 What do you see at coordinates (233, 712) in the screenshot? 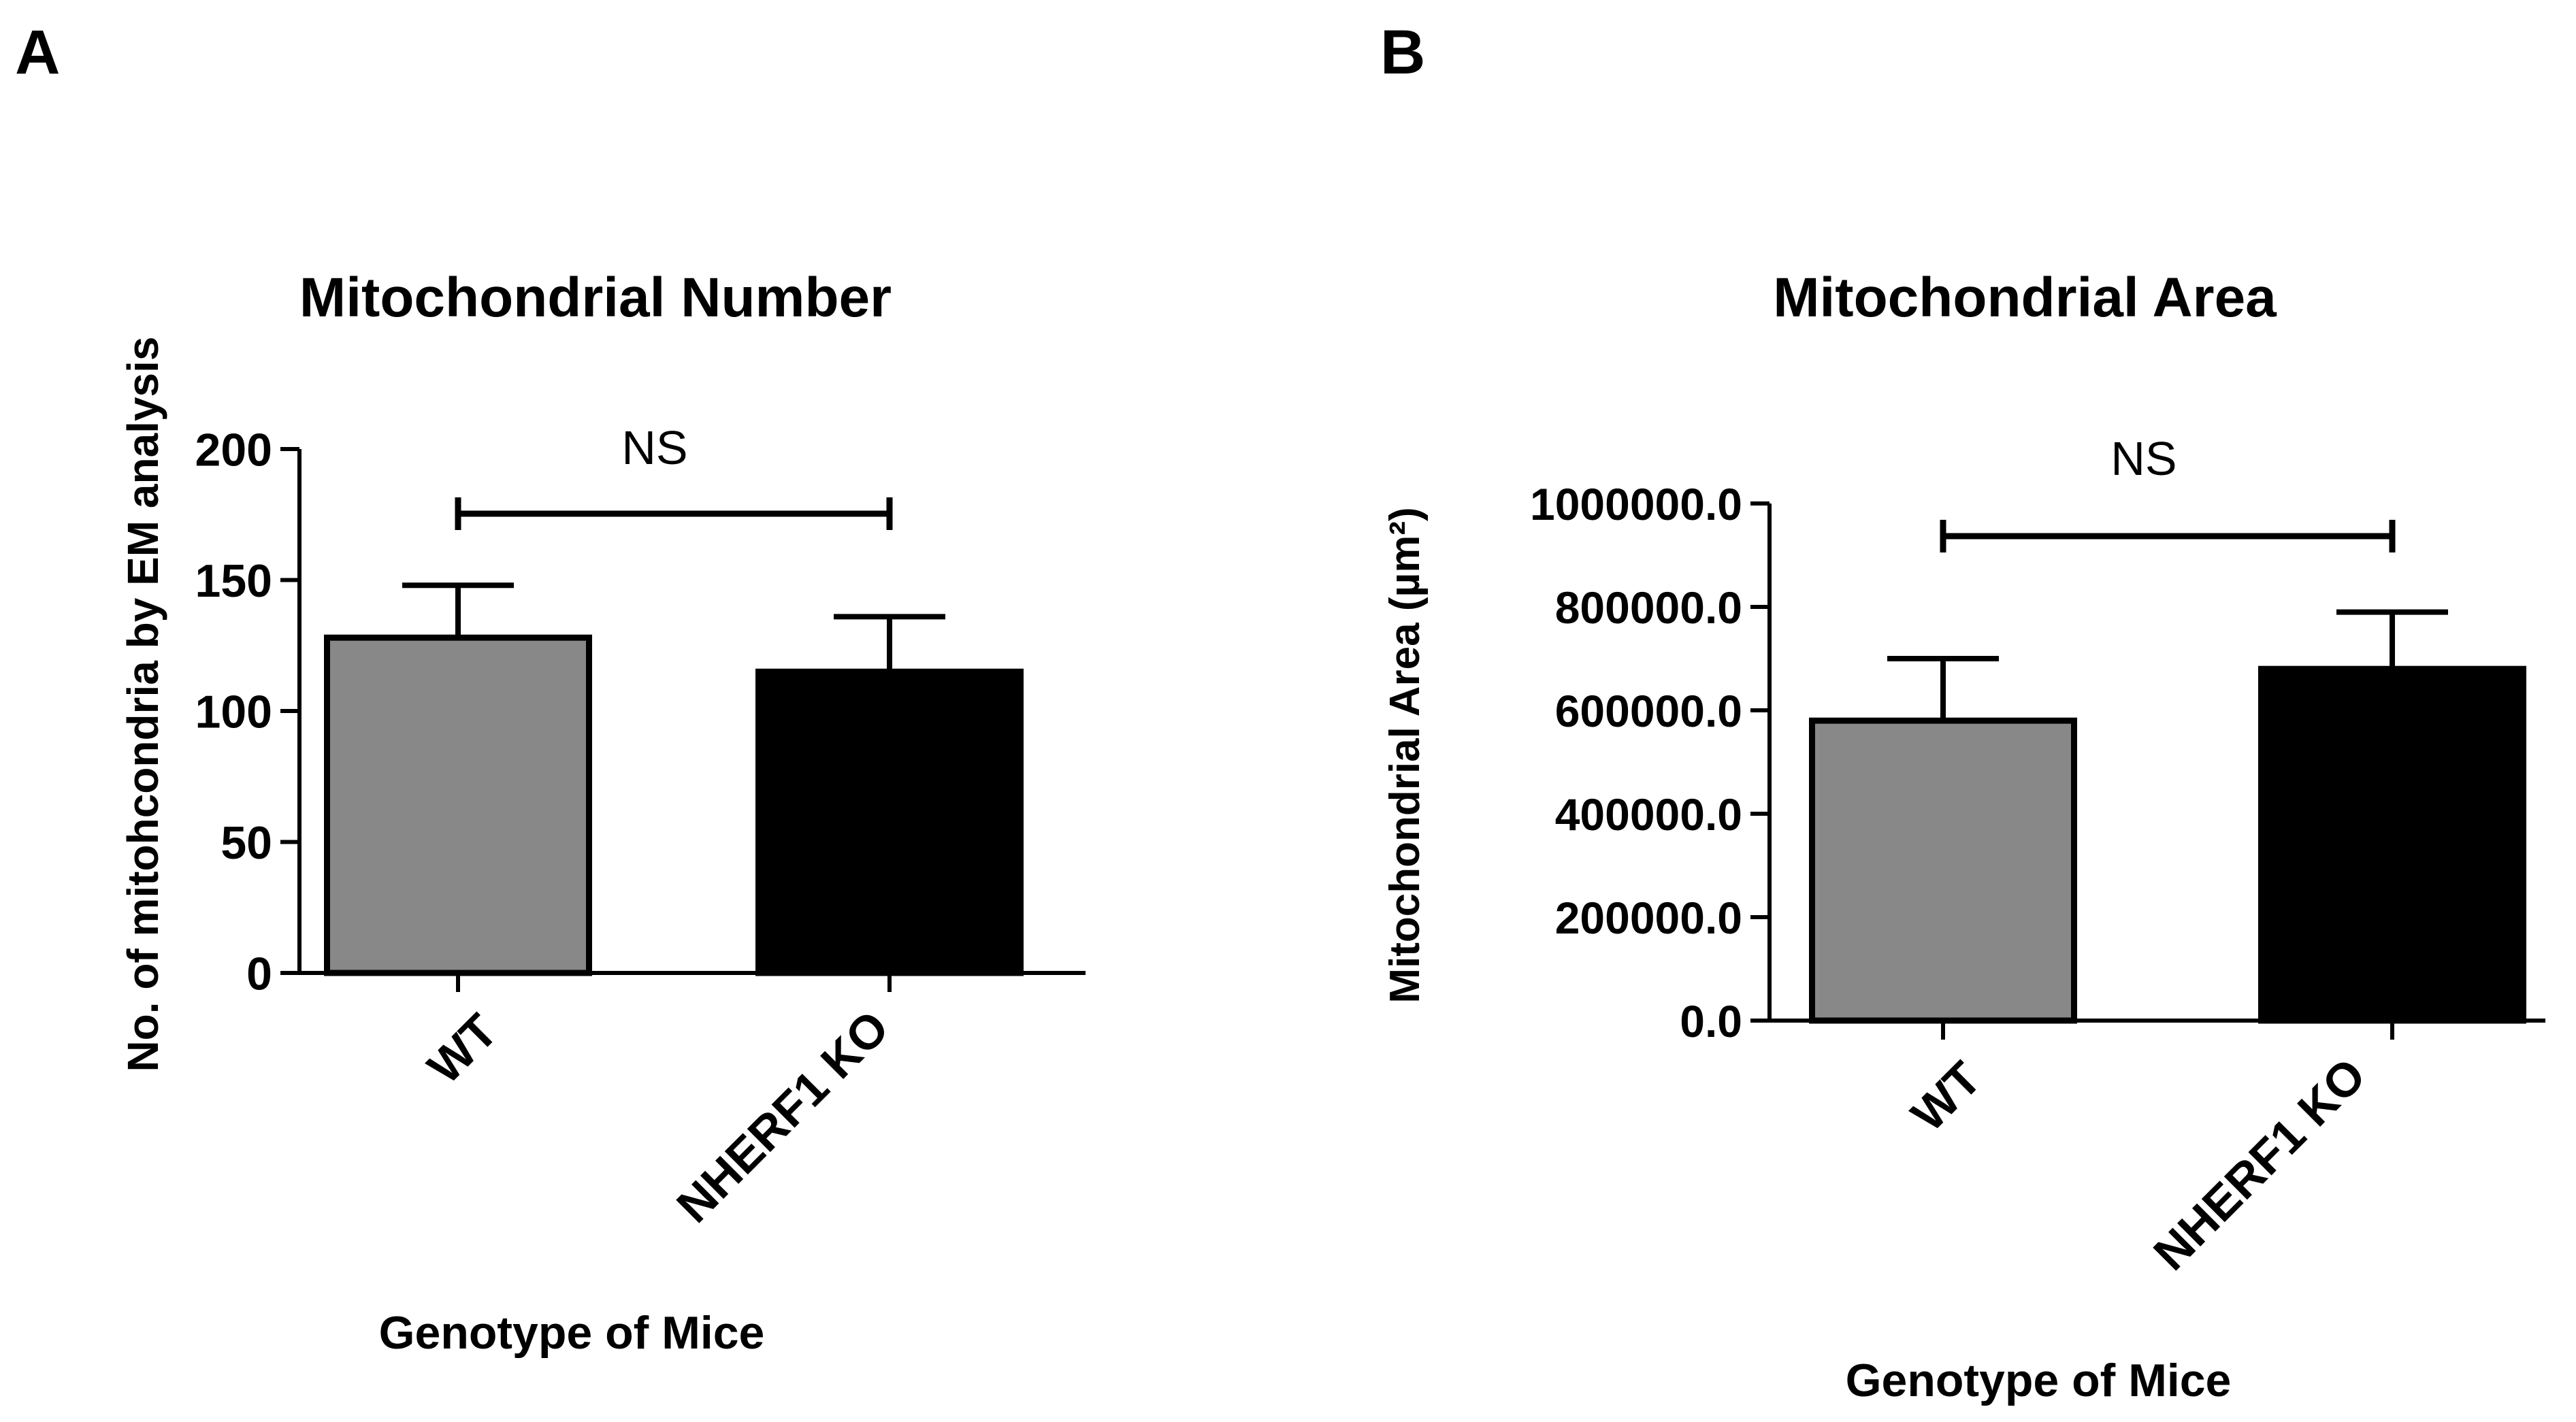
I see `y-tick-label: 100` at bounding box center [233, 712].